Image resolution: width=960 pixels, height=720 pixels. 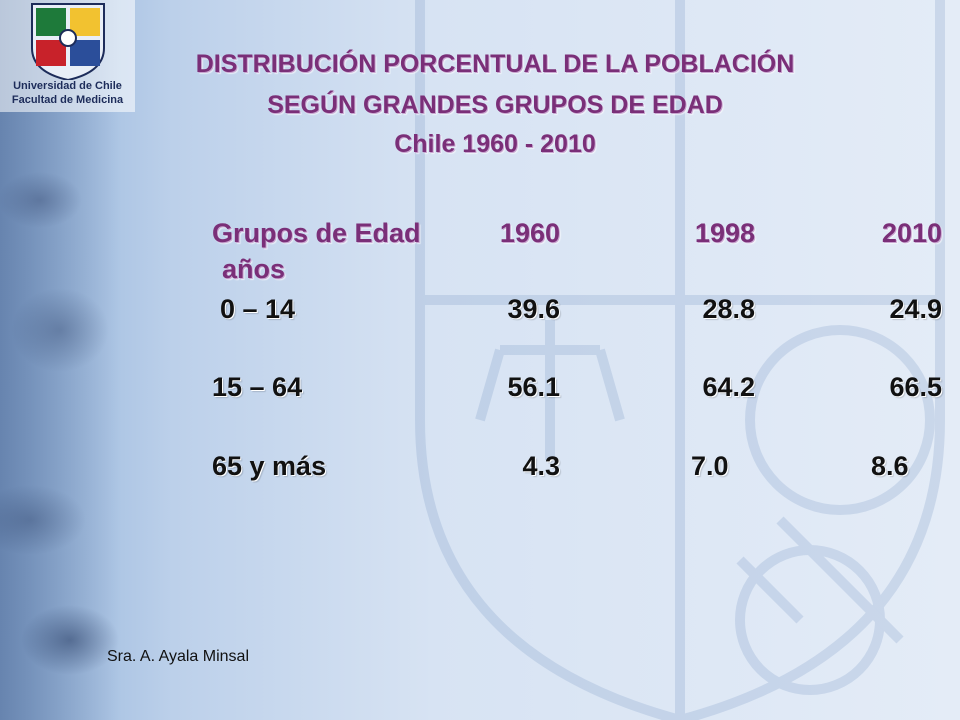 I want to click on header-year-1960: 1960, so click(x=529, y=233).